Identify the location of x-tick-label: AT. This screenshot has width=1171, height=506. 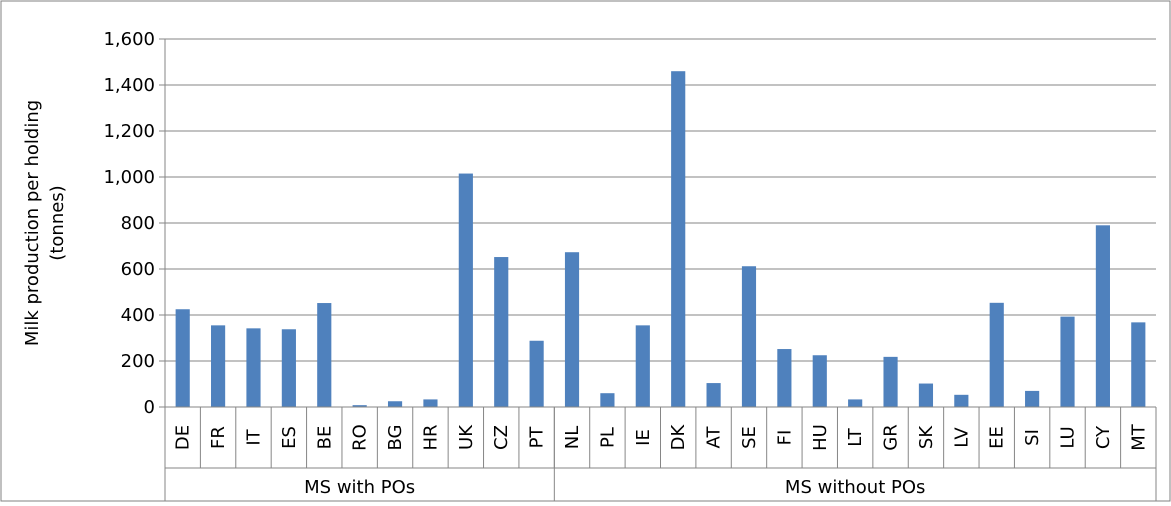
(714, 437).